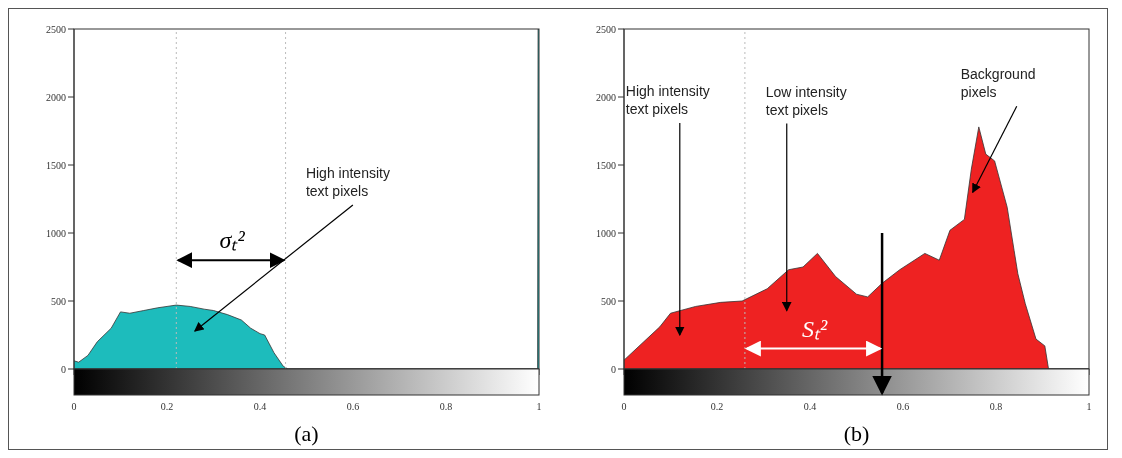 The width and height of the screenshot is (1122, 458). I want to click on annotation: Sₜ², so click(815, 328).